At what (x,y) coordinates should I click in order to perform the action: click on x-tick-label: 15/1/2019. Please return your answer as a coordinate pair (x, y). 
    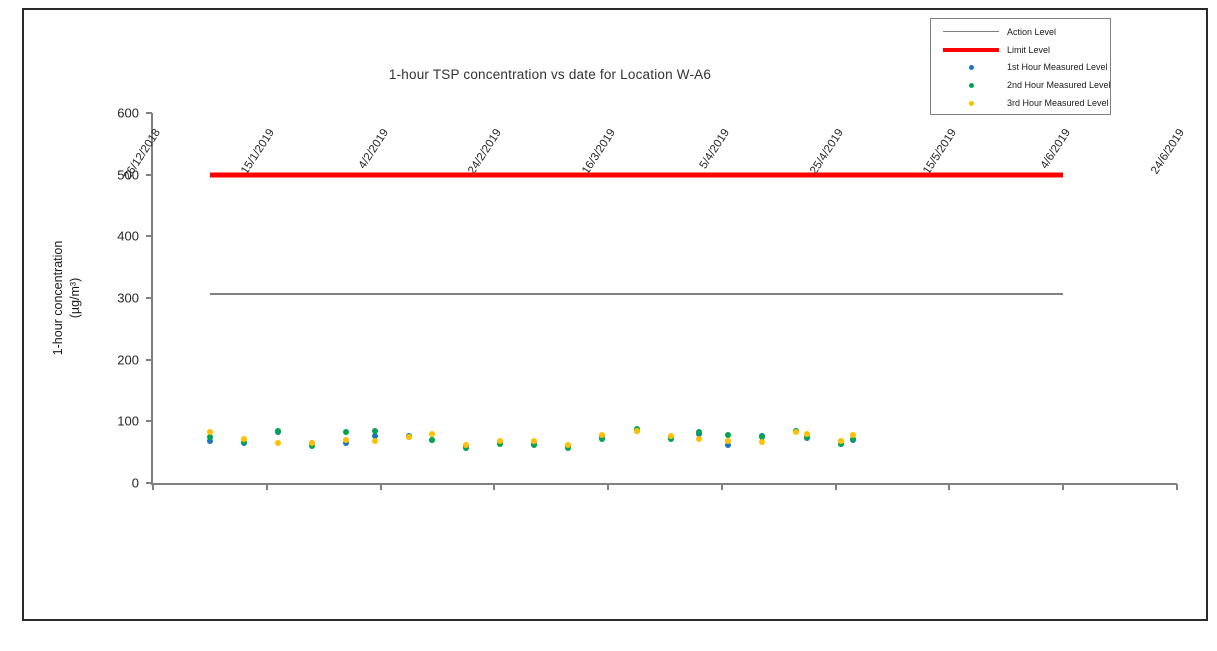
    Looking at the image, I should click on (257, 152).